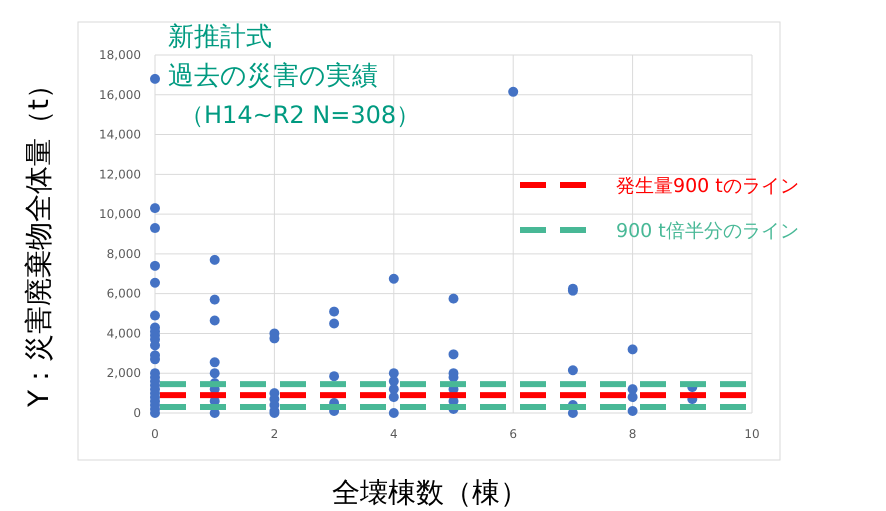 This screenshot has width=886, height=511. I want to click on chart-subtitle: 過去の災害の実績, so click(273, 76).